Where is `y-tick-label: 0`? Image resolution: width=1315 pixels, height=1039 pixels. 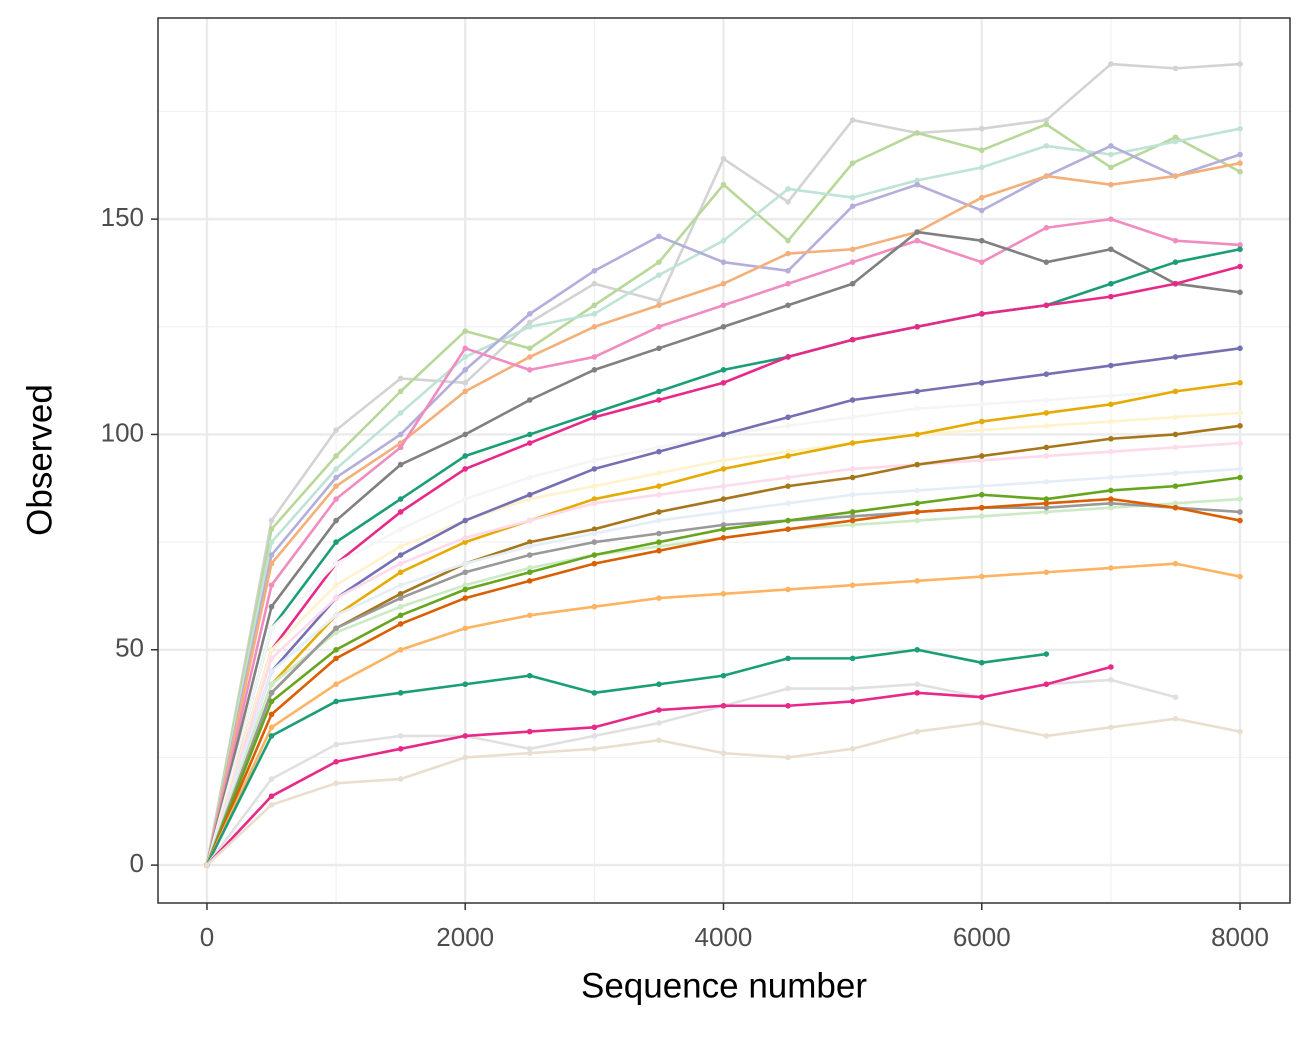 y-tick-label: 0 is located at coordinates (137, 863).